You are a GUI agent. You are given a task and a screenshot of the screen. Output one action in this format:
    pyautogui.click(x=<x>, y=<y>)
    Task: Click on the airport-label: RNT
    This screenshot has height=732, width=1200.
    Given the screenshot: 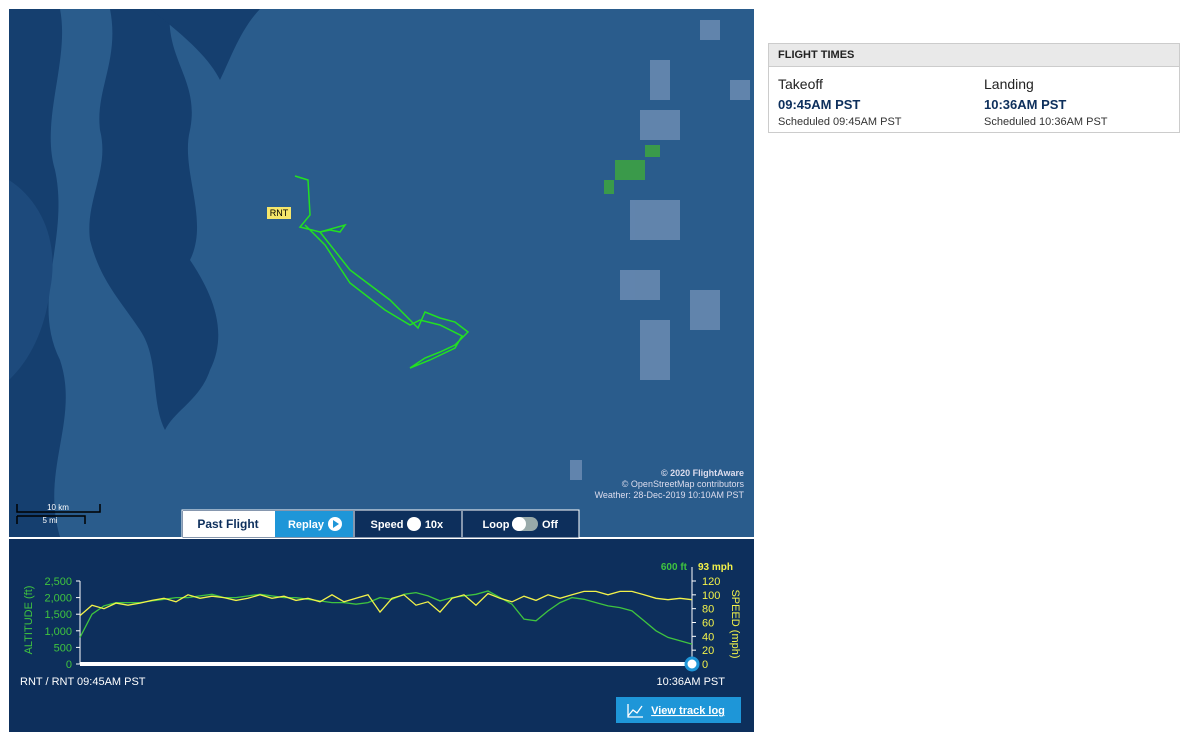 What is the action you would take?
    pyautogui.click(x=279, y=213)
    